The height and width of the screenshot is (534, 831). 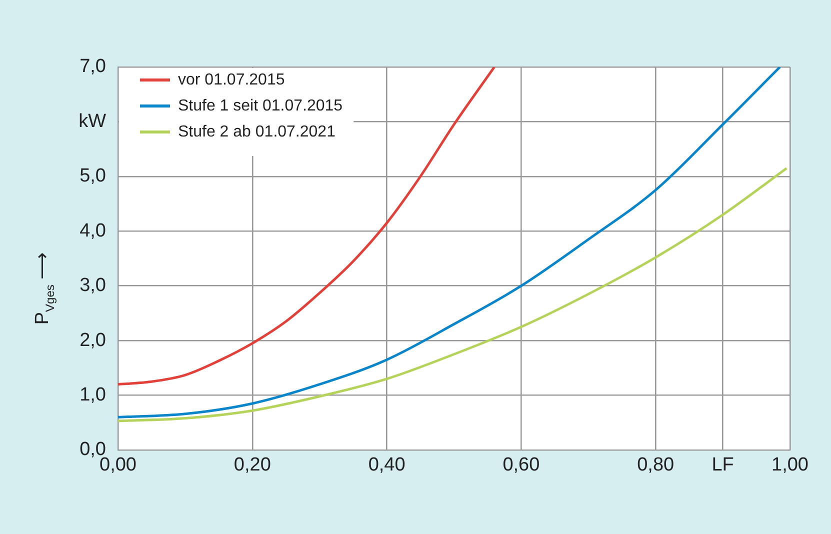 What do you see at coordinates (387, 465) in the screenshot?
I see `x-tick-label: 0,40` at bounding box center [387, 465].